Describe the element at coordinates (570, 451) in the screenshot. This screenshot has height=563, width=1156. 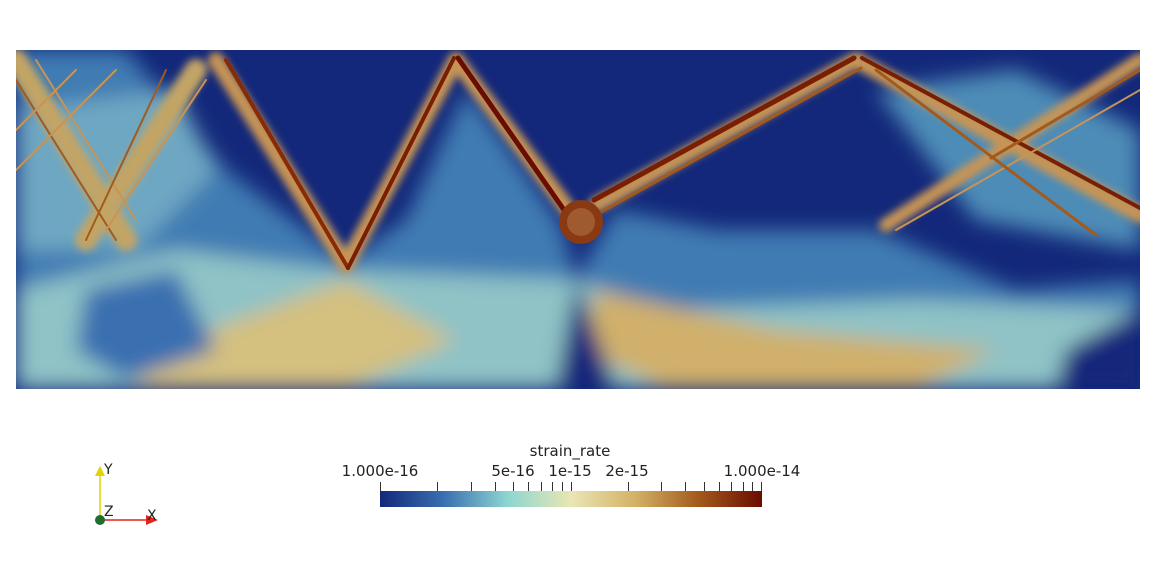
I see `colorbar-title: strain_rate` at that location.